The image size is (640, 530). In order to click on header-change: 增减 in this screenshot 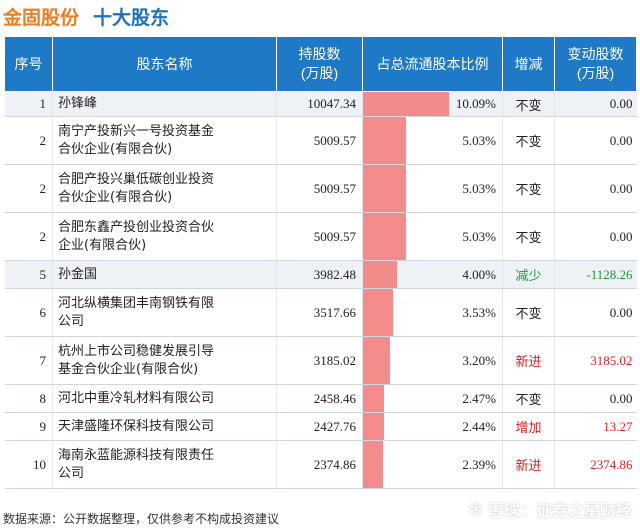, I will do `click(528, 64)`.